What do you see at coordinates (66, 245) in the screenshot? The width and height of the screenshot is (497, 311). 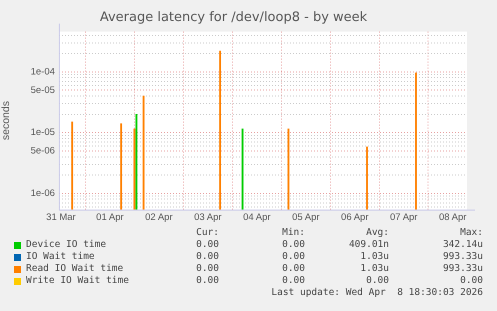 I see `legend-label: Device IO time` at bounding box center [66, 245].